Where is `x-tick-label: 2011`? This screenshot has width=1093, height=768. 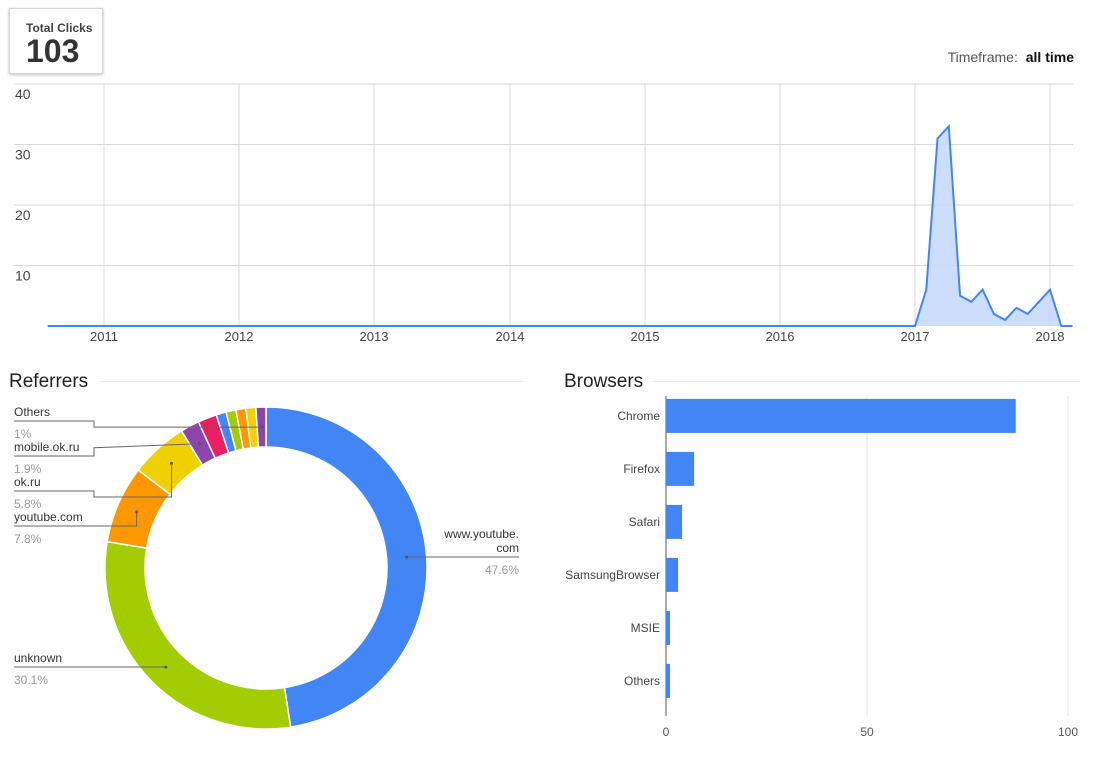
x-tick-label: 2011 is located at coordinates (104, 336).